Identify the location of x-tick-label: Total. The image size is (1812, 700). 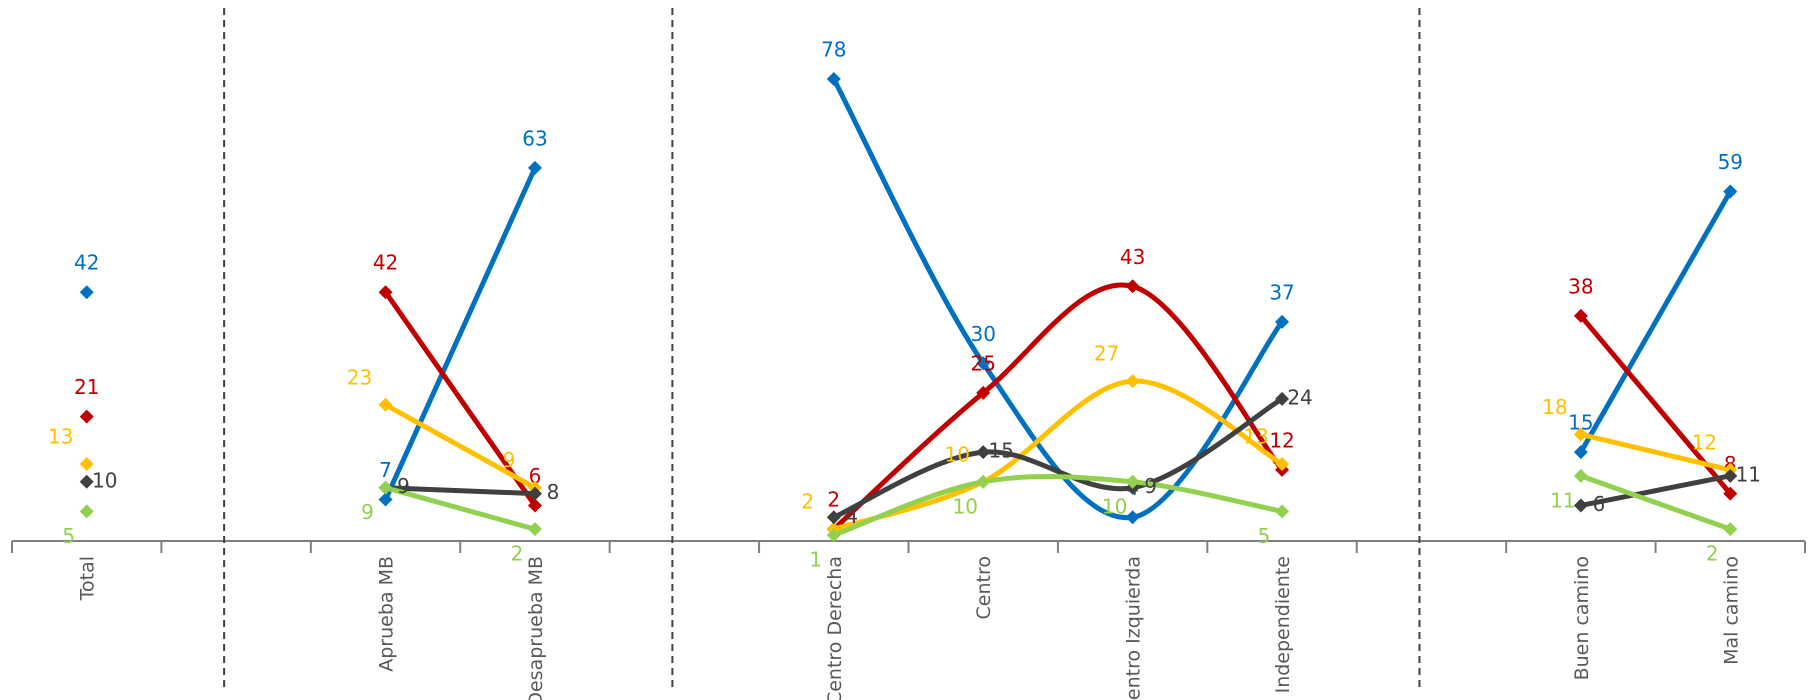
(88, 578).